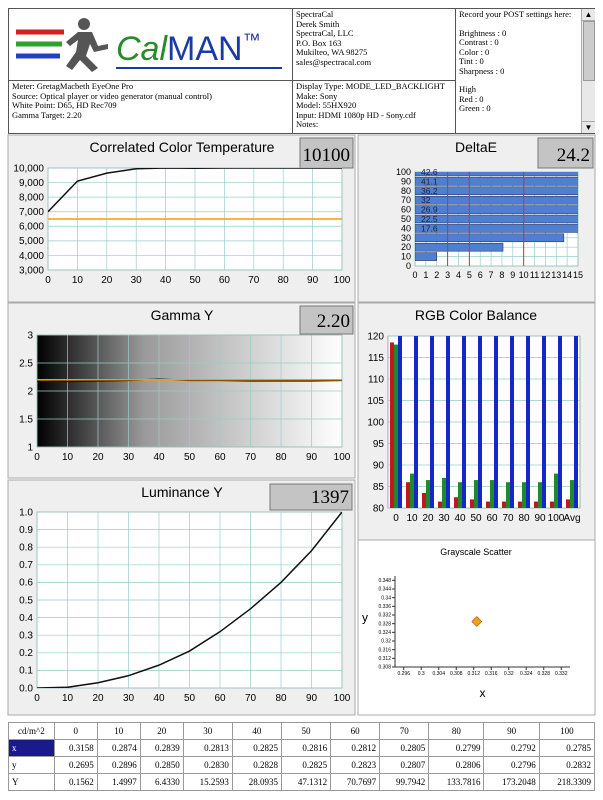 The height and width of the screenshot is (800, 603). Describe the element at coordinates (473, 674) in the screenshot. I see `x-tick-label: 0.312` at that location.